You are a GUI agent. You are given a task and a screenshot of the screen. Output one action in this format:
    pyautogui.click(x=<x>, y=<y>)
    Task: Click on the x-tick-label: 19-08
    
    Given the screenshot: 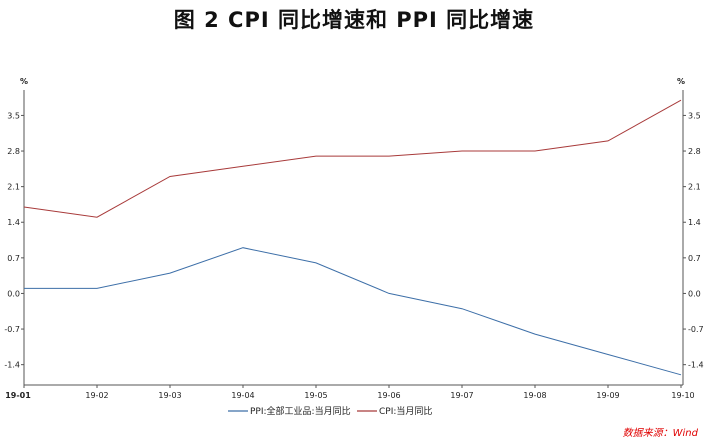 What is the action you would take?
    pyautogui.click(x=534, y=395)
    